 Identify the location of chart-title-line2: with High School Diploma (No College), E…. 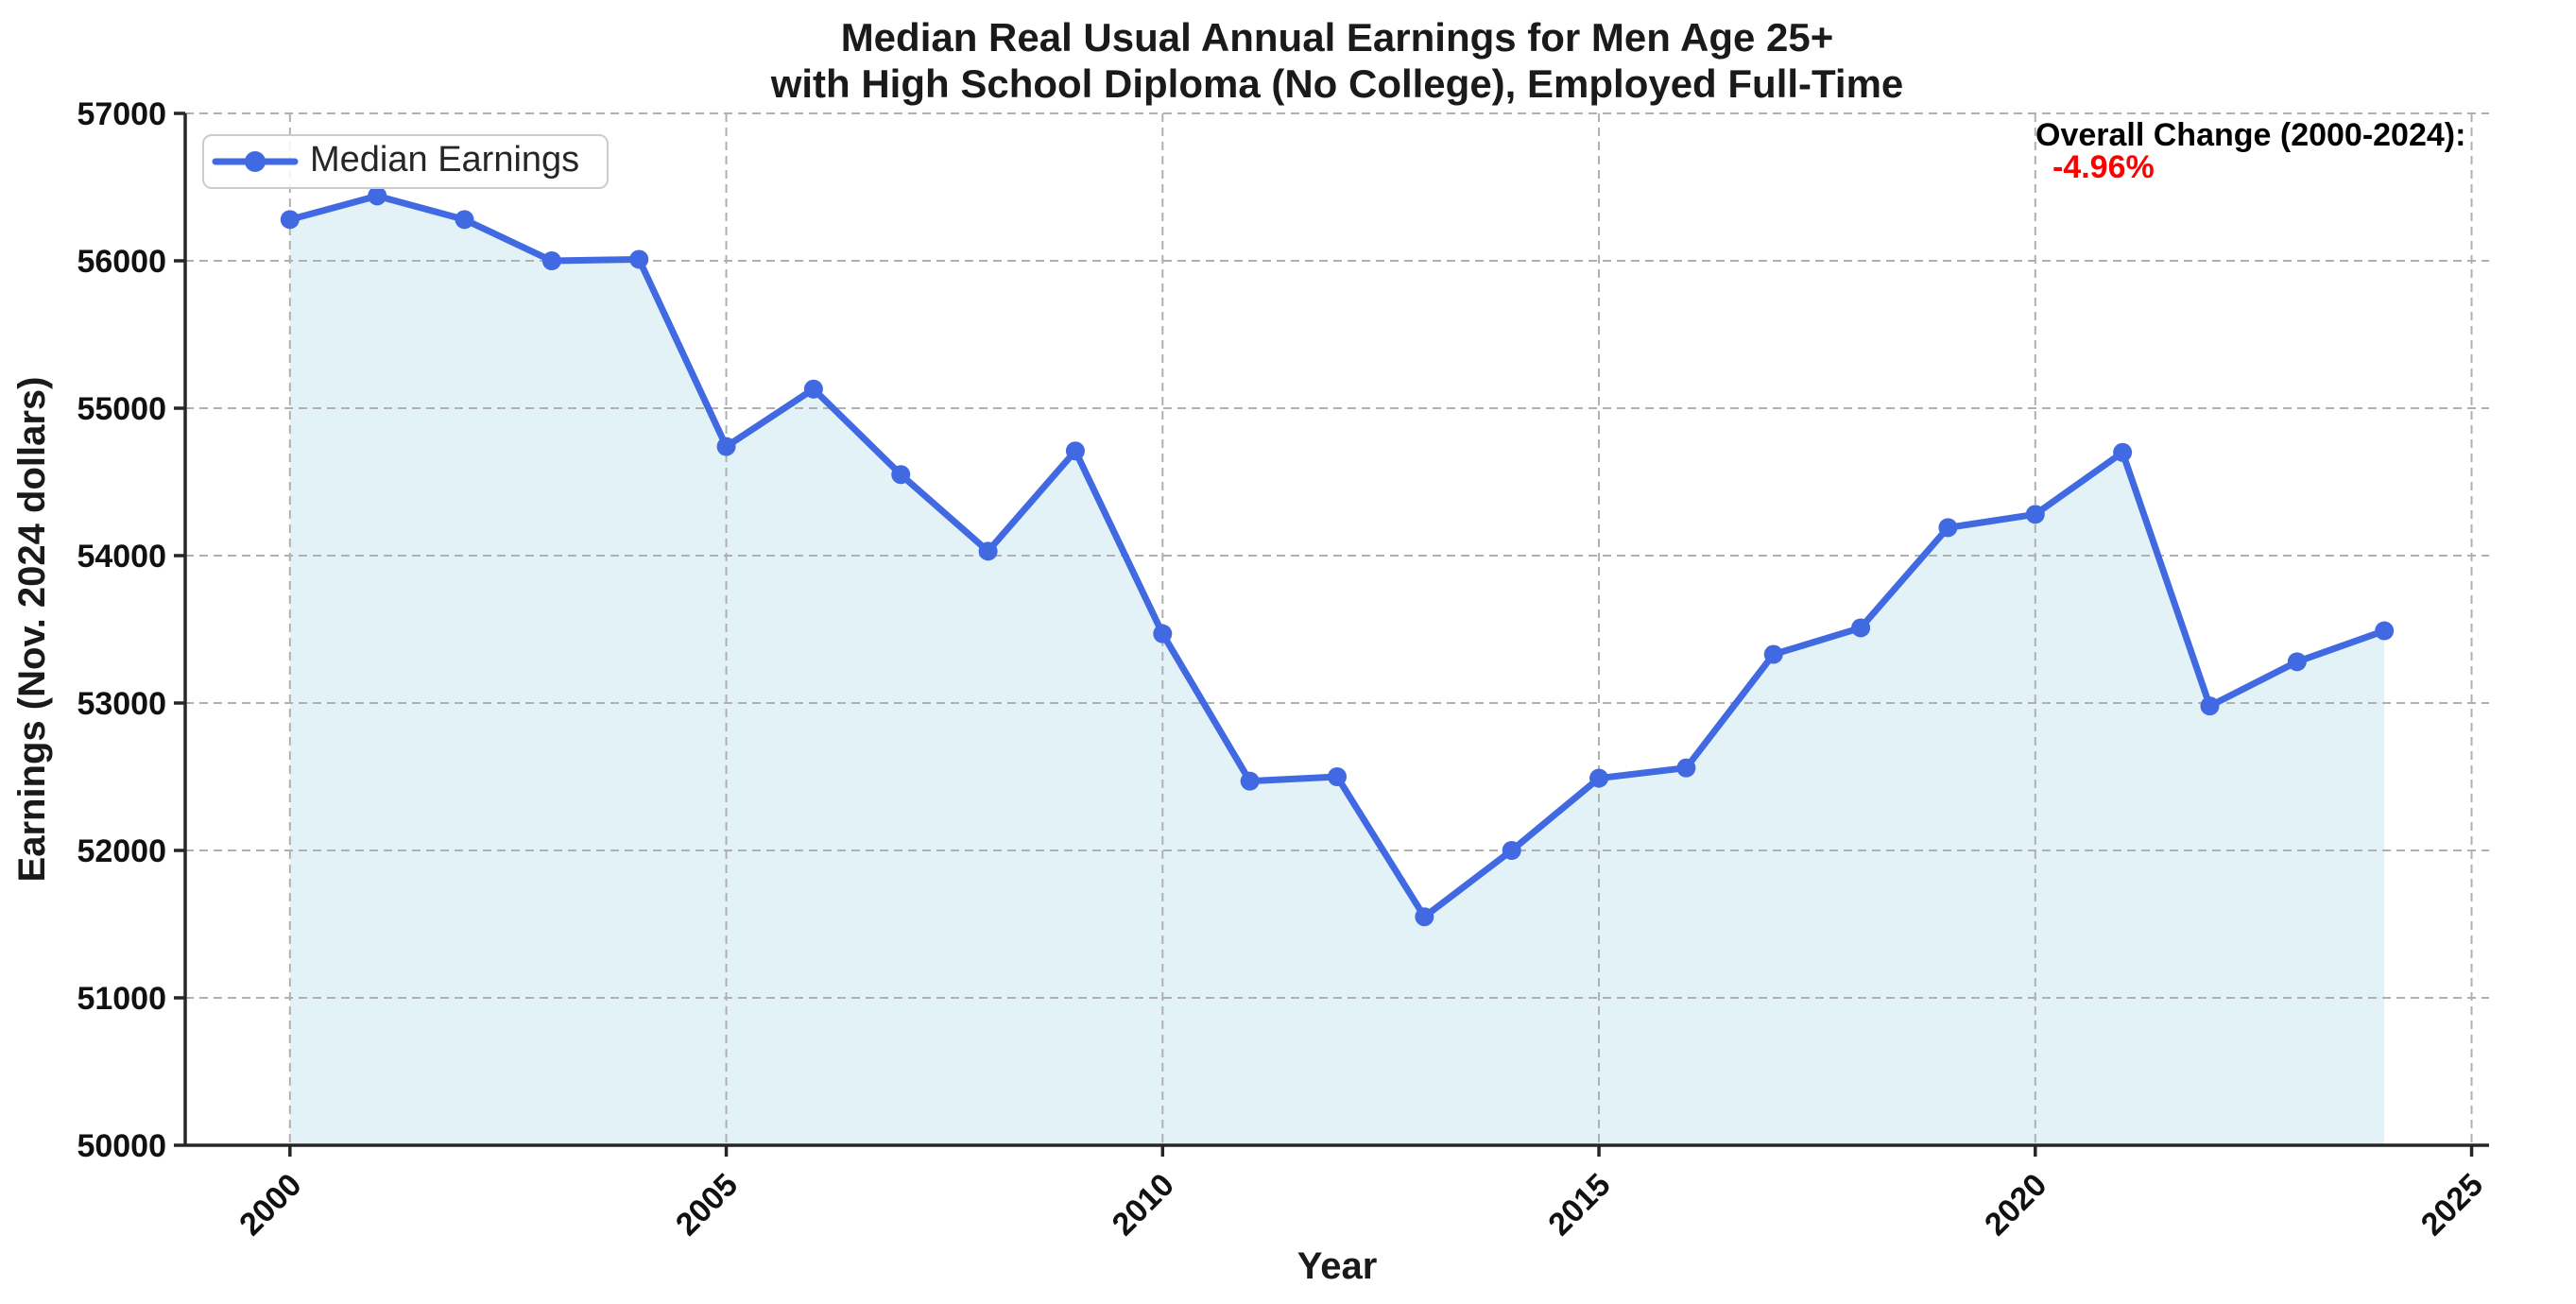
(1337, 84).